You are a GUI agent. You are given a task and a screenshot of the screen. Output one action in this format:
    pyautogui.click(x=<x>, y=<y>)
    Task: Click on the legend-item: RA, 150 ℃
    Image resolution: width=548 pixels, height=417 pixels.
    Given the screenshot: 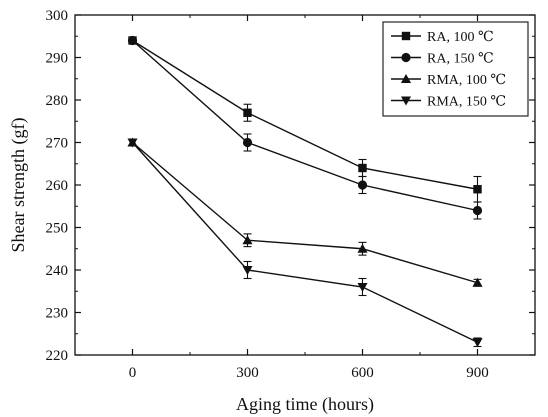 What is the action you would take?
    pyautogui.click(x=442, y=59)
    